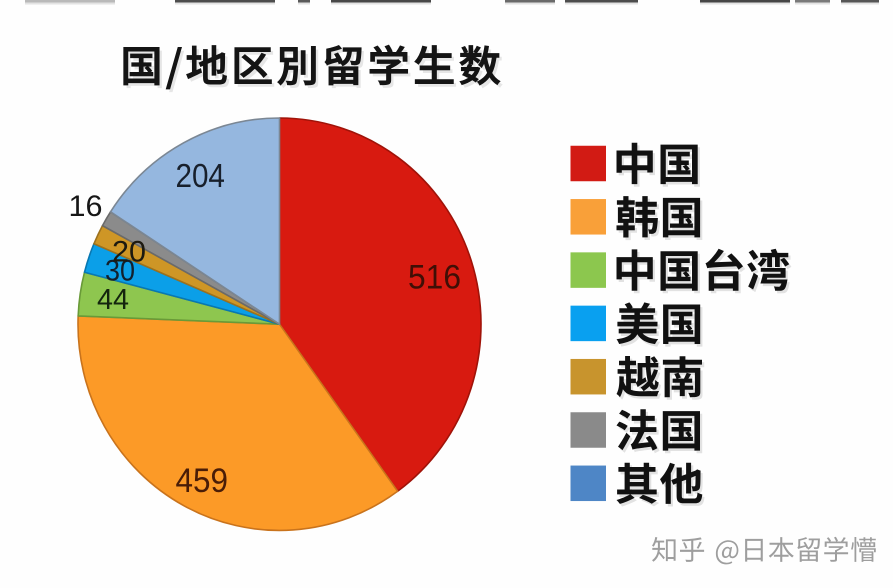  What do you see at coordinates (120, 270) in the screenshot?
I see `svg-text: 30` at bounding box center [120, 270].